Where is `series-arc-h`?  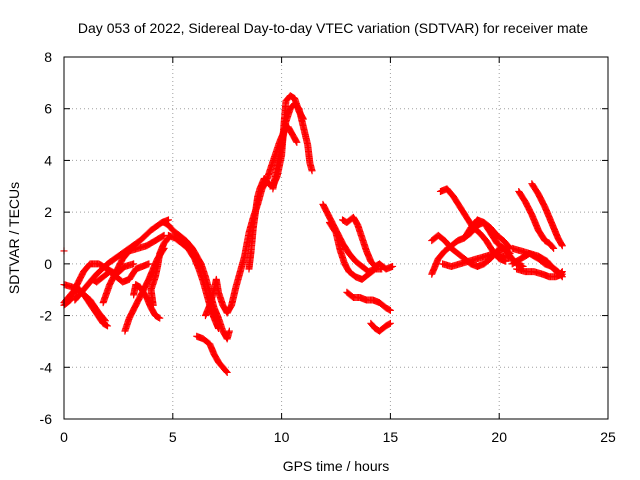
series-arc-h is located at coordinates (120, 273).